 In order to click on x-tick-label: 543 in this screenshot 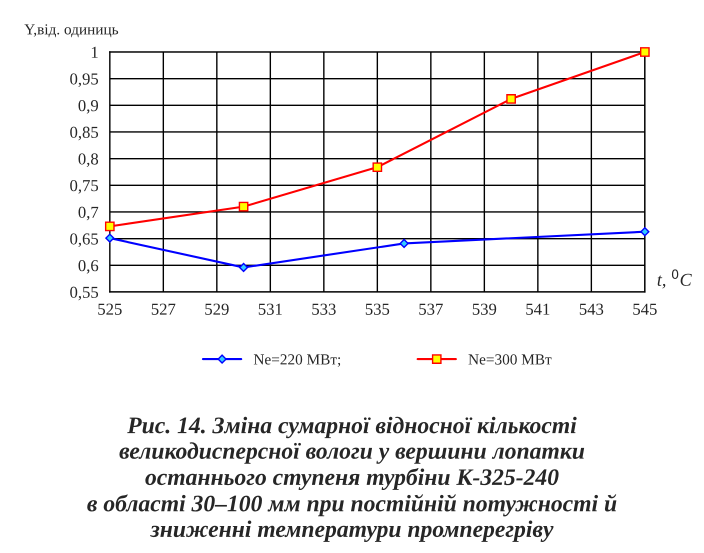, I will do `click(592, 309)`.